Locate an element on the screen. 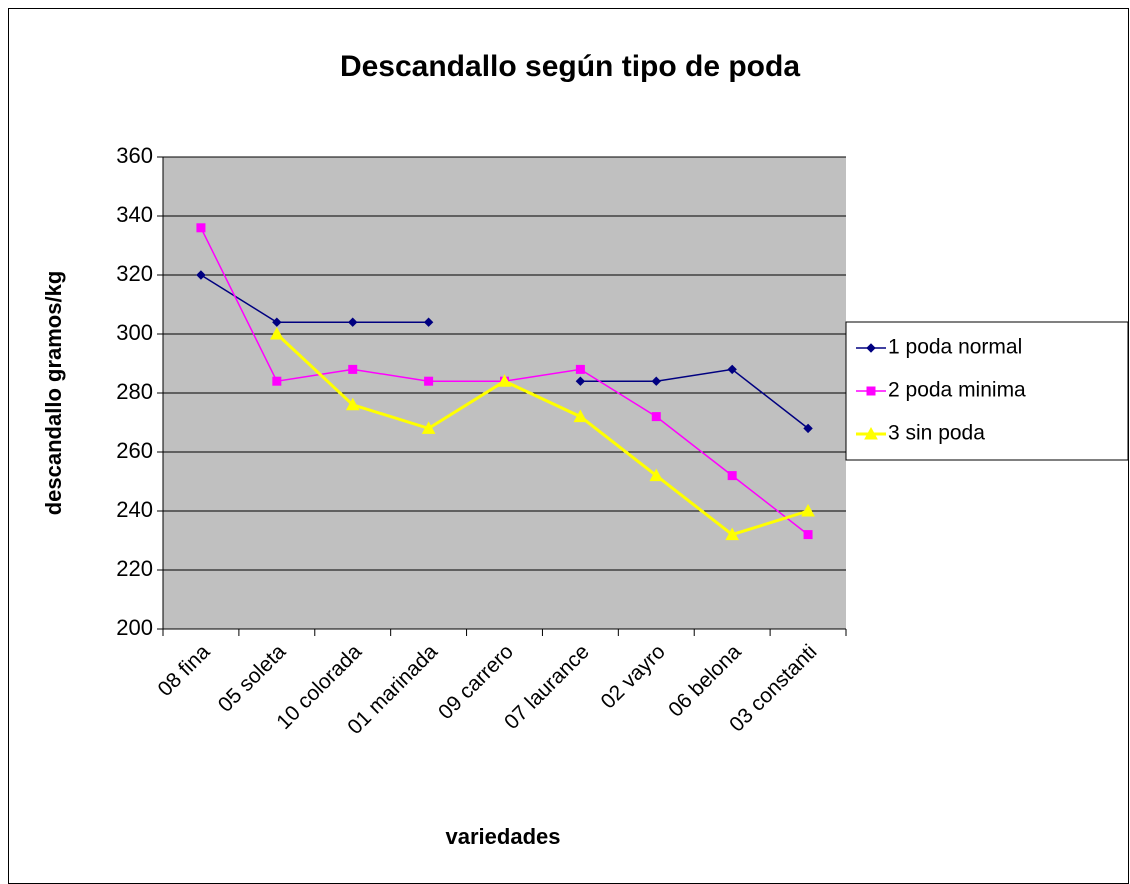 Image resolution: width=1130 pixels, height=884 pixels. y-tick-label: 360 is located at coordinates (134, 155).